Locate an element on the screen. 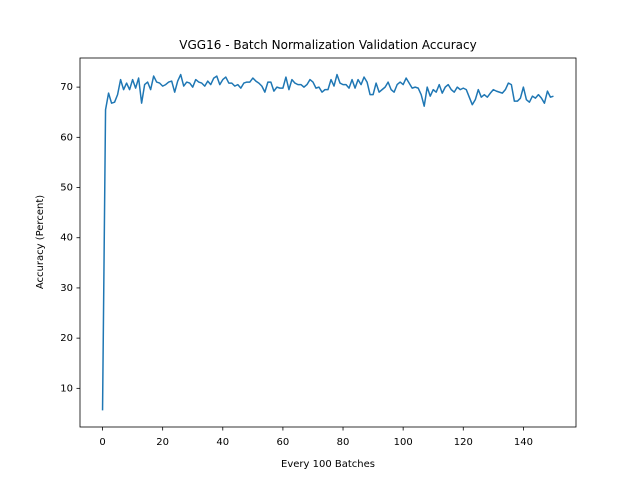  x-tick-label: 120 is located at coordinates (463, 442).